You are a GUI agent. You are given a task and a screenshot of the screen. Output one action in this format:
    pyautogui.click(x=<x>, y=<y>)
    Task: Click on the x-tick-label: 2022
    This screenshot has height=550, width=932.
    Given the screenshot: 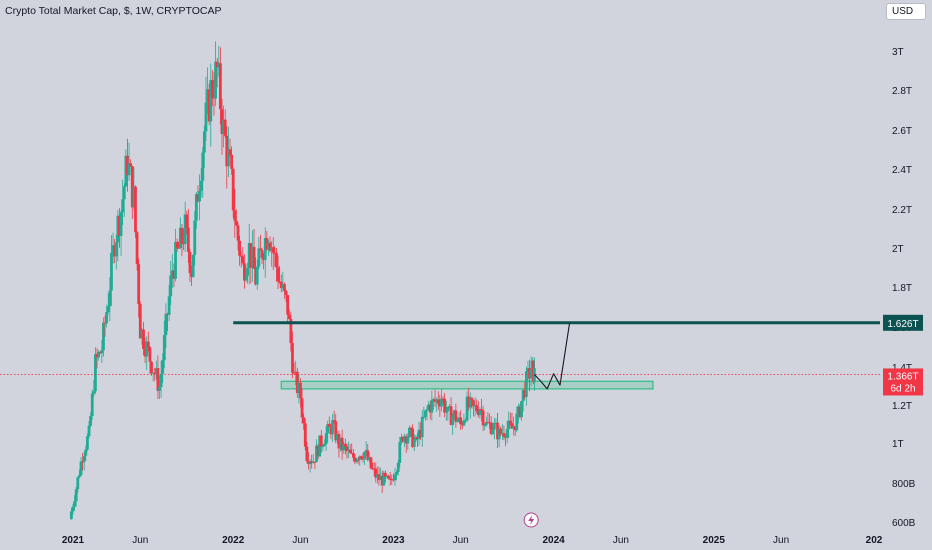 What is the action you would take?
    pyautogui.click(x=233, y=540)
    